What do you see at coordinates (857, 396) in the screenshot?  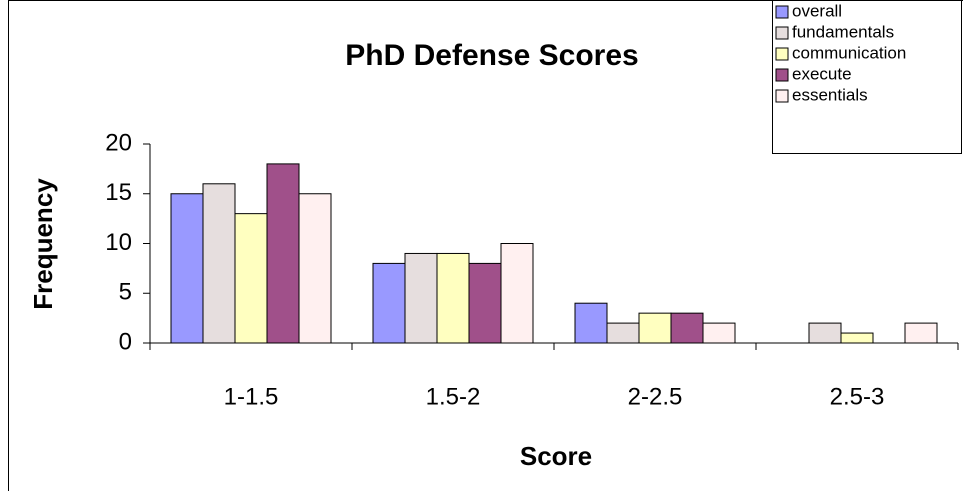 I see `x-tick-label: 2.5-3` at bounding box center [857, 396].